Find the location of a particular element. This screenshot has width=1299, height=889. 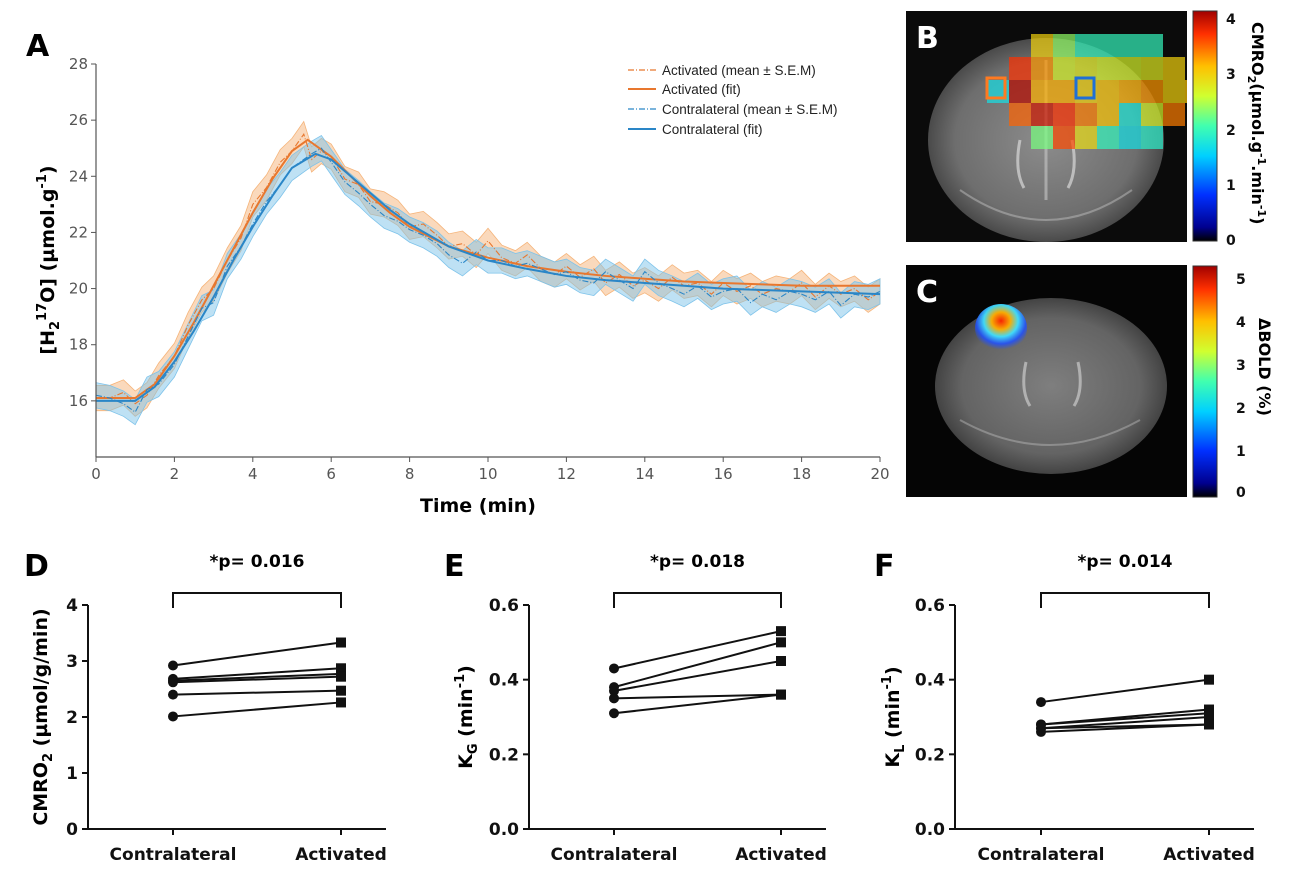

legend-label-activated-mean: Activated (mean ± S.E.M) is located at coordinates (739, 70).